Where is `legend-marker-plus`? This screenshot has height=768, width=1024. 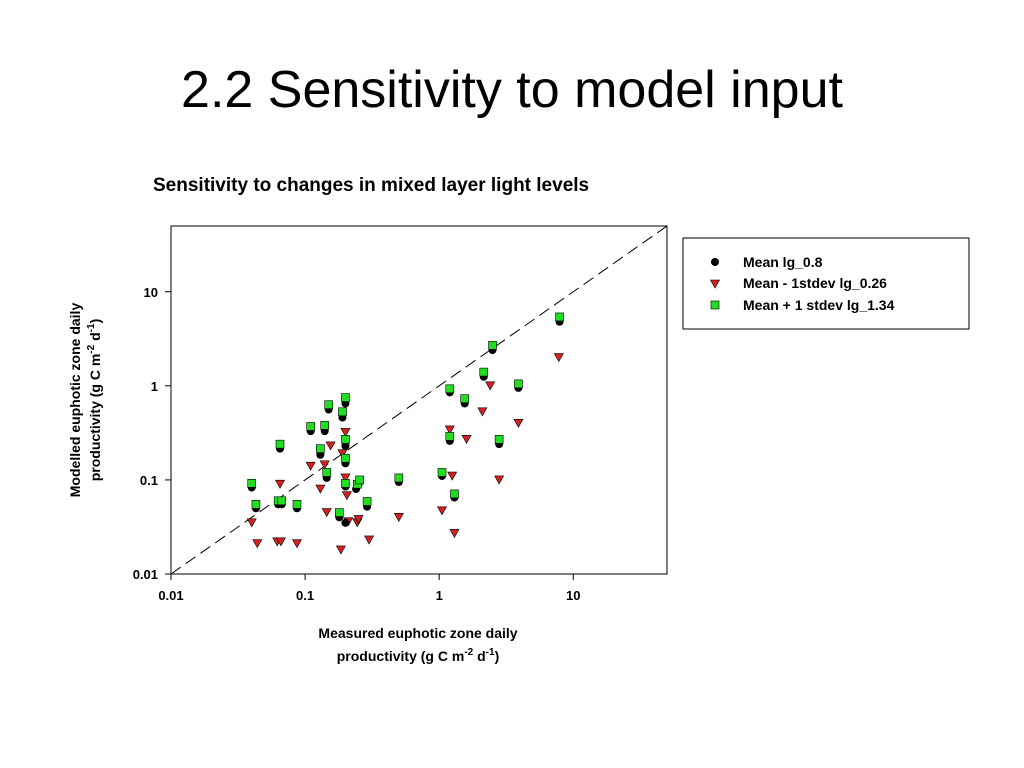
legend-marker-plus is located at coordinates (715, 305).